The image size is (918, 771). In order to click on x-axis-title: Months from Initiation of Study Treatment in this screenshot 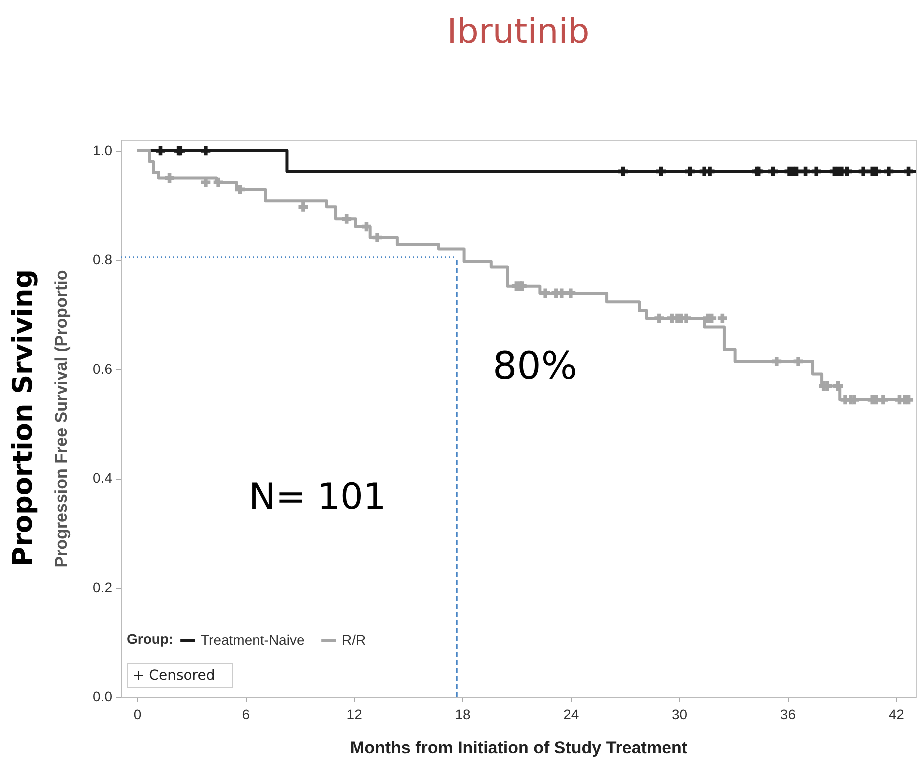, I will do `click(519, 748)`.